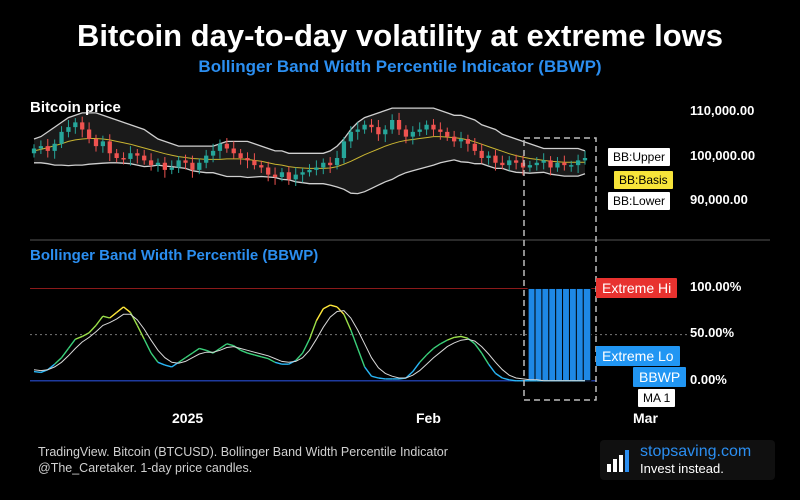 This screenshot has width=800, height=500. Describe the element at coordinates (75, 107) in the screenshot. I see `price-panel-title: Bitcoin price` at that location.